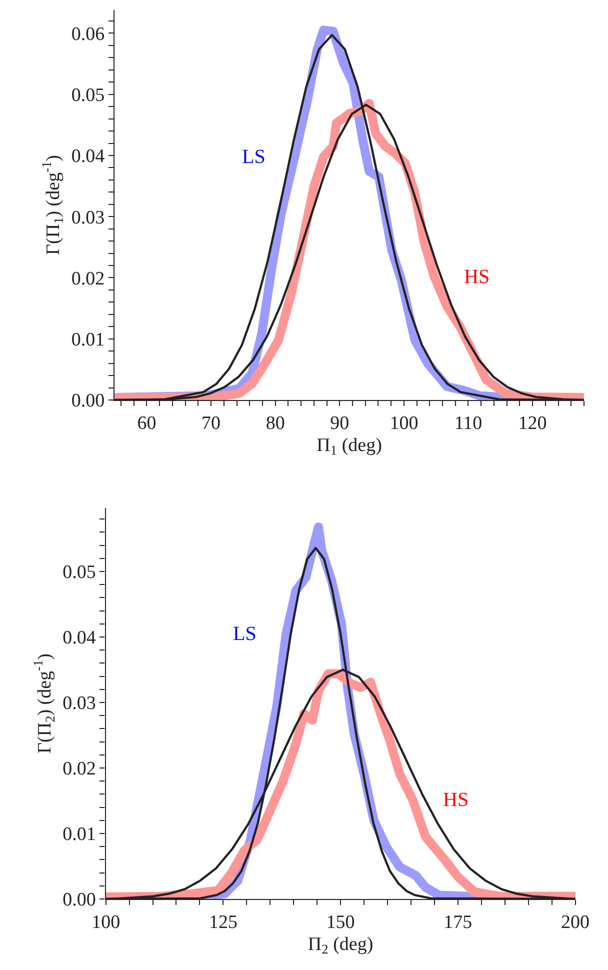 The width and height of the screenshot is (608, 970). What do you see at coordinates (458, 922) in the screenshot?
I see `x-tick-label: 175` at bounding box center [458, 922].